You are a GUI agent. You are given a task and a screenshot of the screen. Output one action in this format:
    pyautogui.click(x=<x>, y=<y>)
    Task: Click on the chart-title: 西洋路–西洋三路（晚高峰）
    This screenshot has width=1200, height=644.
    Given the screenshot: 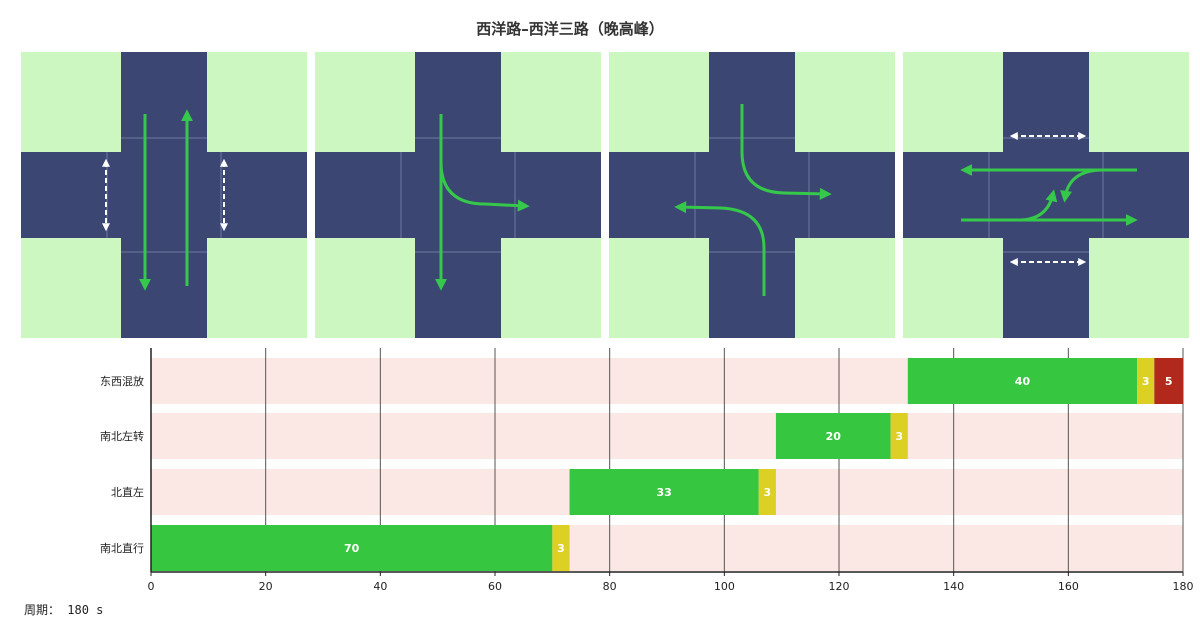 What is the action you would take?
    pyautogui.click(x=570, y=29)
    